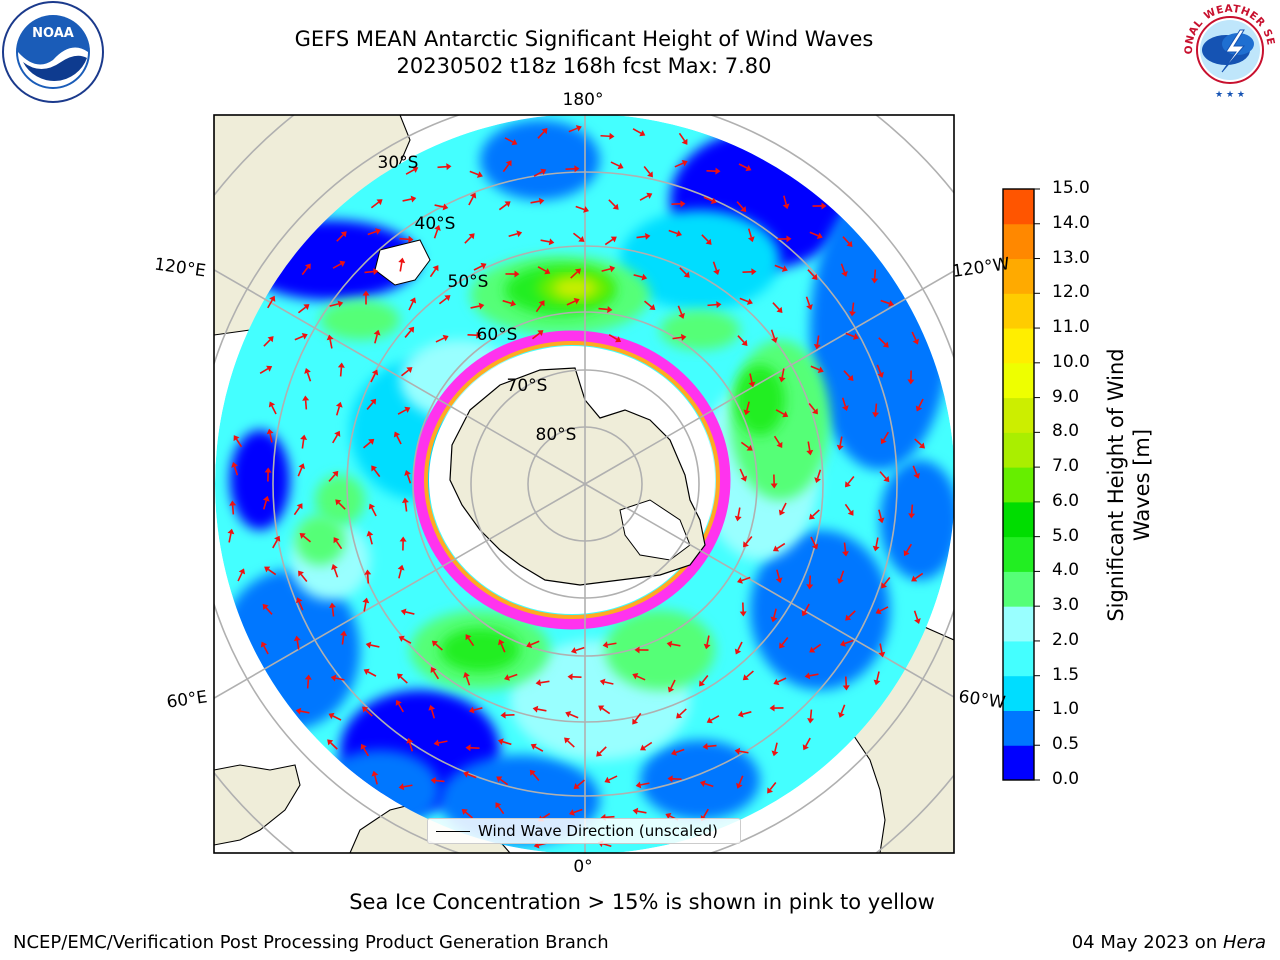  What do you see at coordinates (1228, 50) in the screenshot?
I see `nws-logo-icon: NATIONAL WEATHER SERVICE ★ ★ ★` at bounding box center [1228, 50].